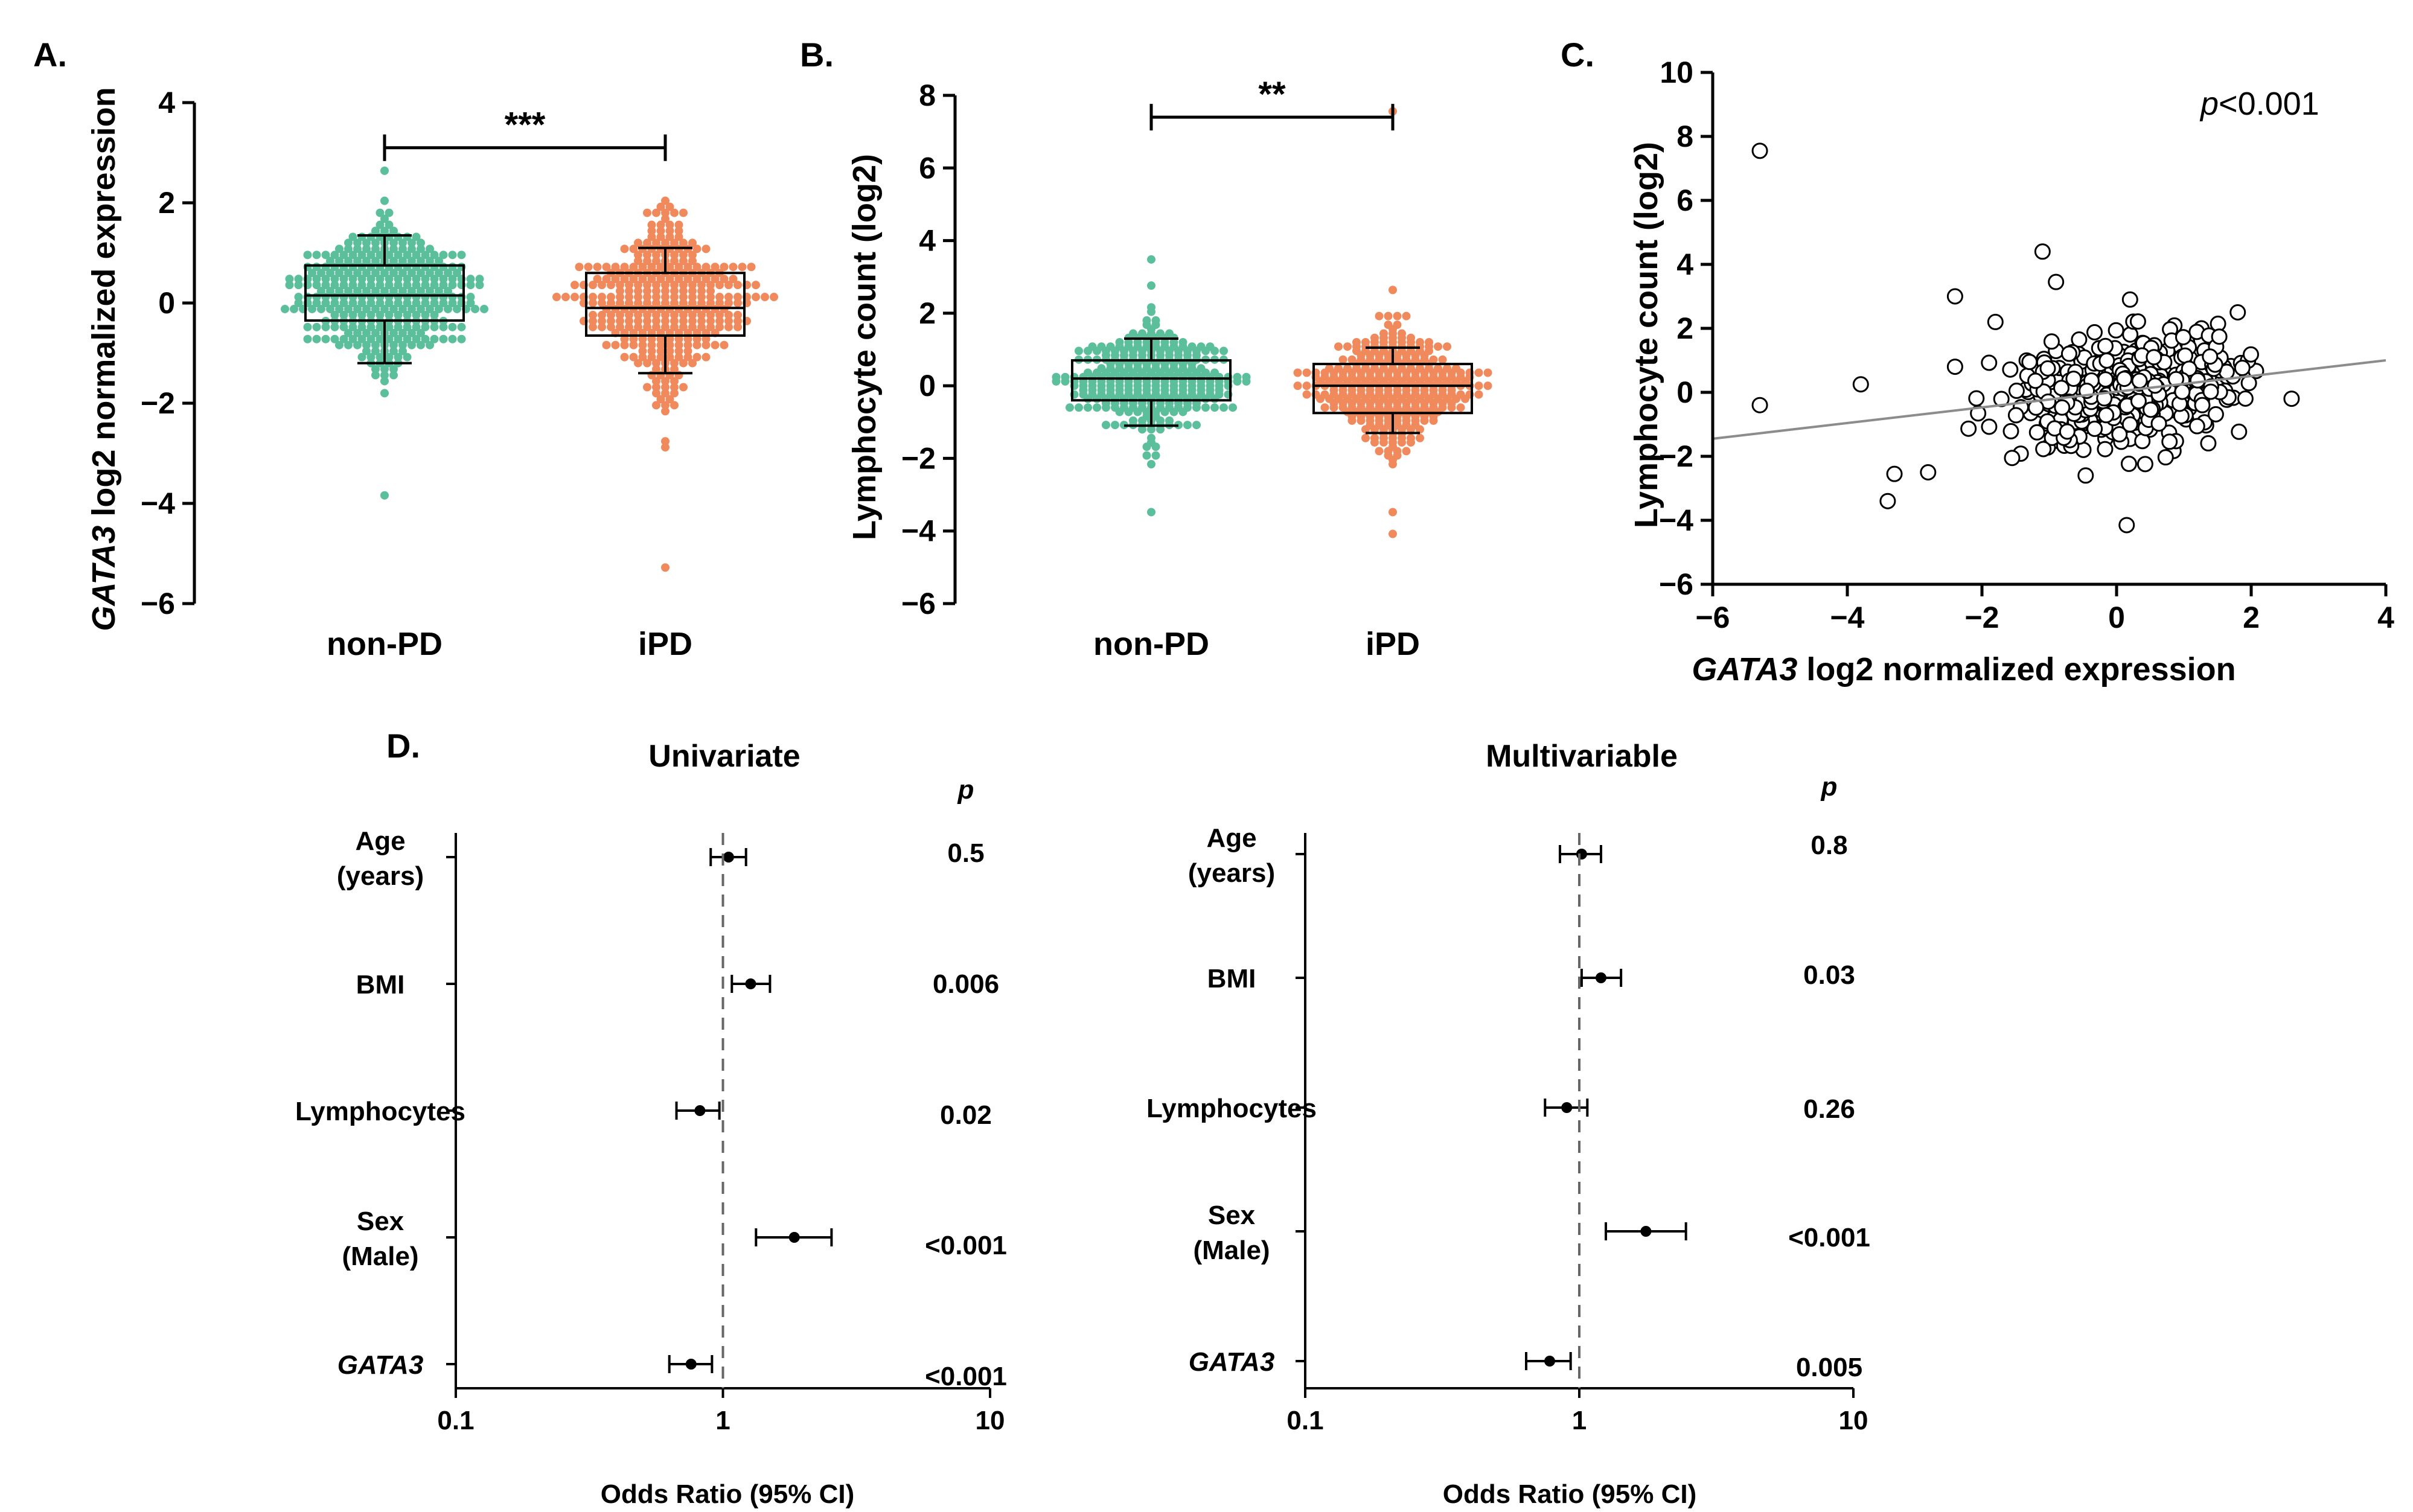 The width and height of the screenshot is (2413, 1512). I want to click on panel-a-y-tick-label: −2, so click(158, 403).